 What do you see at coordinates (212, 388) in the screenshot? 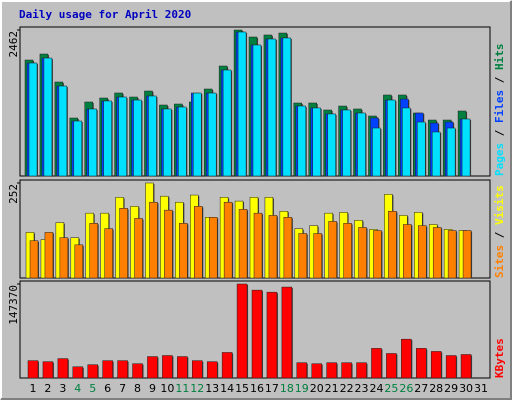
I see `x-tick-label: 13` at bounding box center [212, 388].